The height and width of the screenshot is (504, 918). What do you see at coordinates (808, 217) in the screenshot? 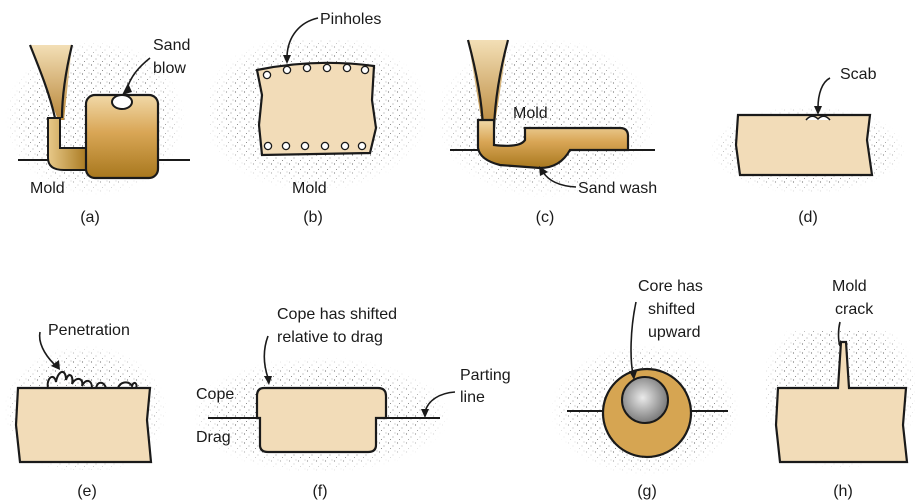
I see `caption-d: (d)` at bounding box center [808, 217].